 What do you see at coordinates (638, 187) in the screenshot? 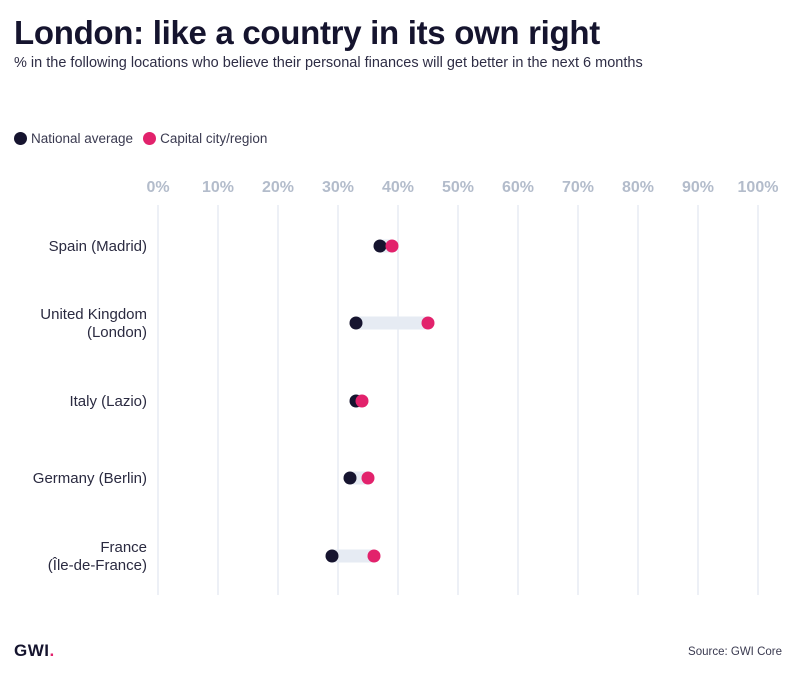
I see `x-tick-label: 80%` at bounding box center [638, 187].